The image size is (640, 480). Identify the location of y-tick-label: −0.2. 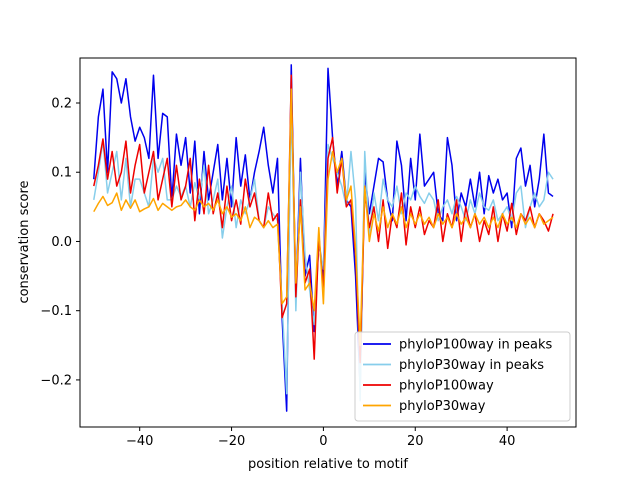
(56, 380).